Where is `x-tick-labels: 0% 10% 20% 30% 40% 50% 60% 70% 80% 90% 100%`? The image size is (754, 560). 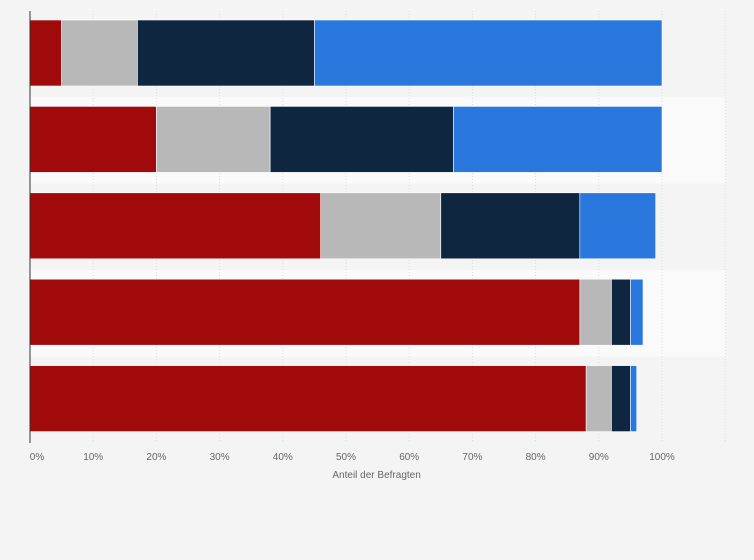
x-tick-labels: 0% 10% 20% 30% 40% 50% 60% 70% 80% 90% 100% is located at coordinates (352, 457).